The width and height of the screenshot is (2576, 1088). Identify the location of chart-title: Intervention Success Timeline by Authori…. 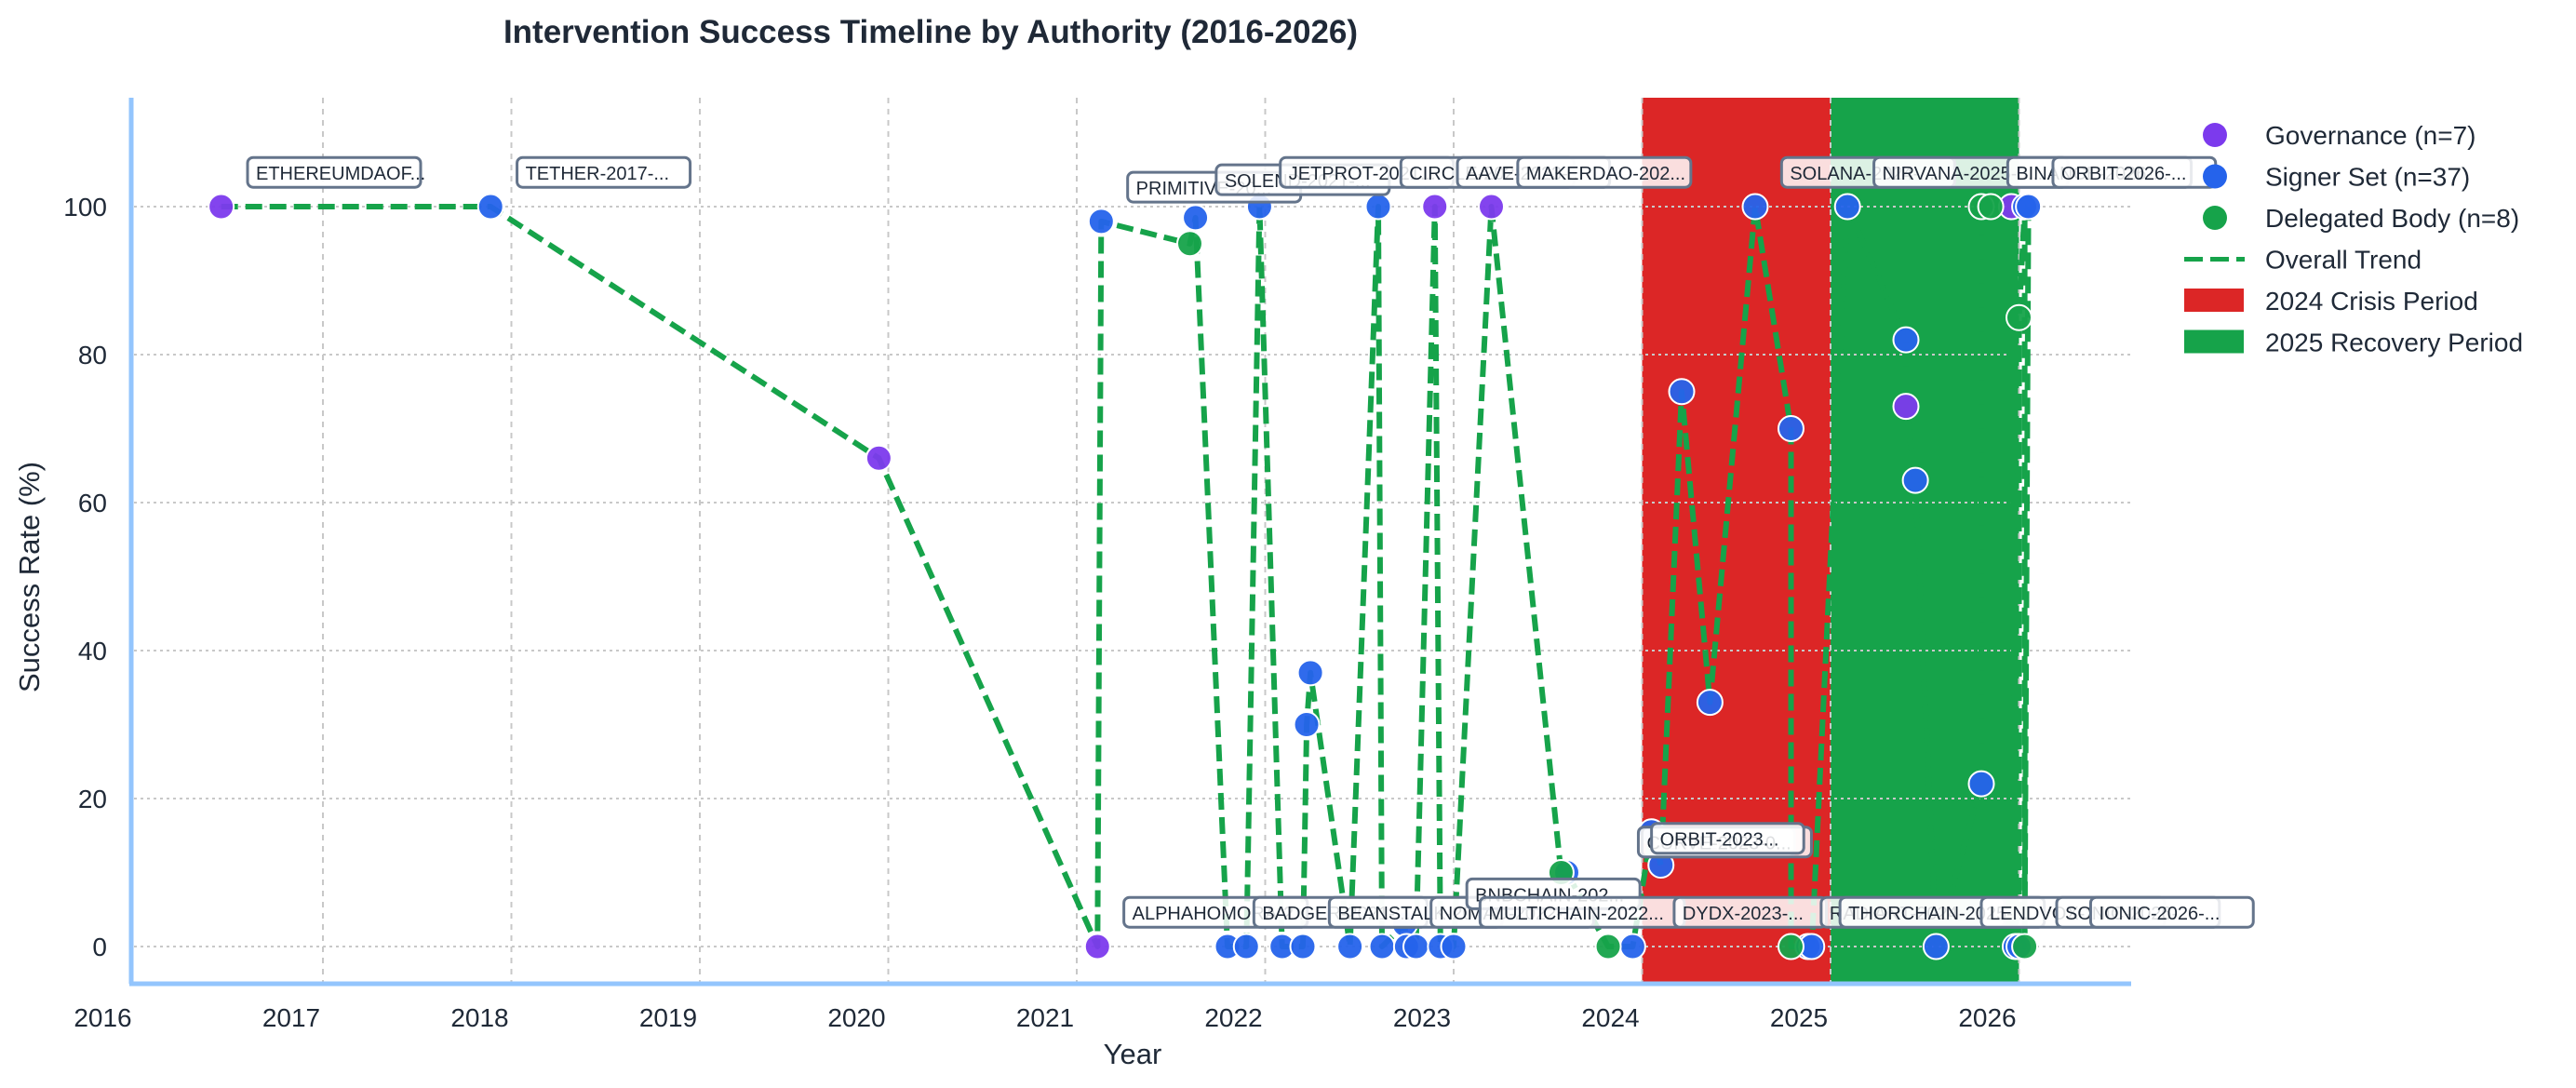
(930, 32).